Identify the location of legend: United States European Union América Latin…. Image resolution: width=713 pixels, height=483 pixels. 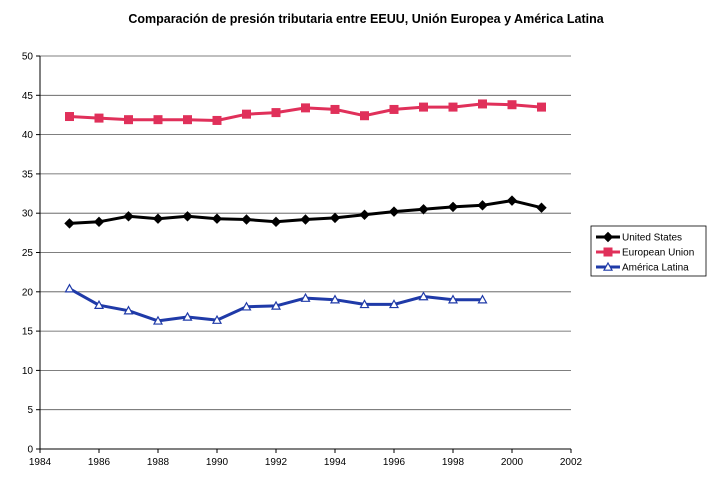
(648, 251).